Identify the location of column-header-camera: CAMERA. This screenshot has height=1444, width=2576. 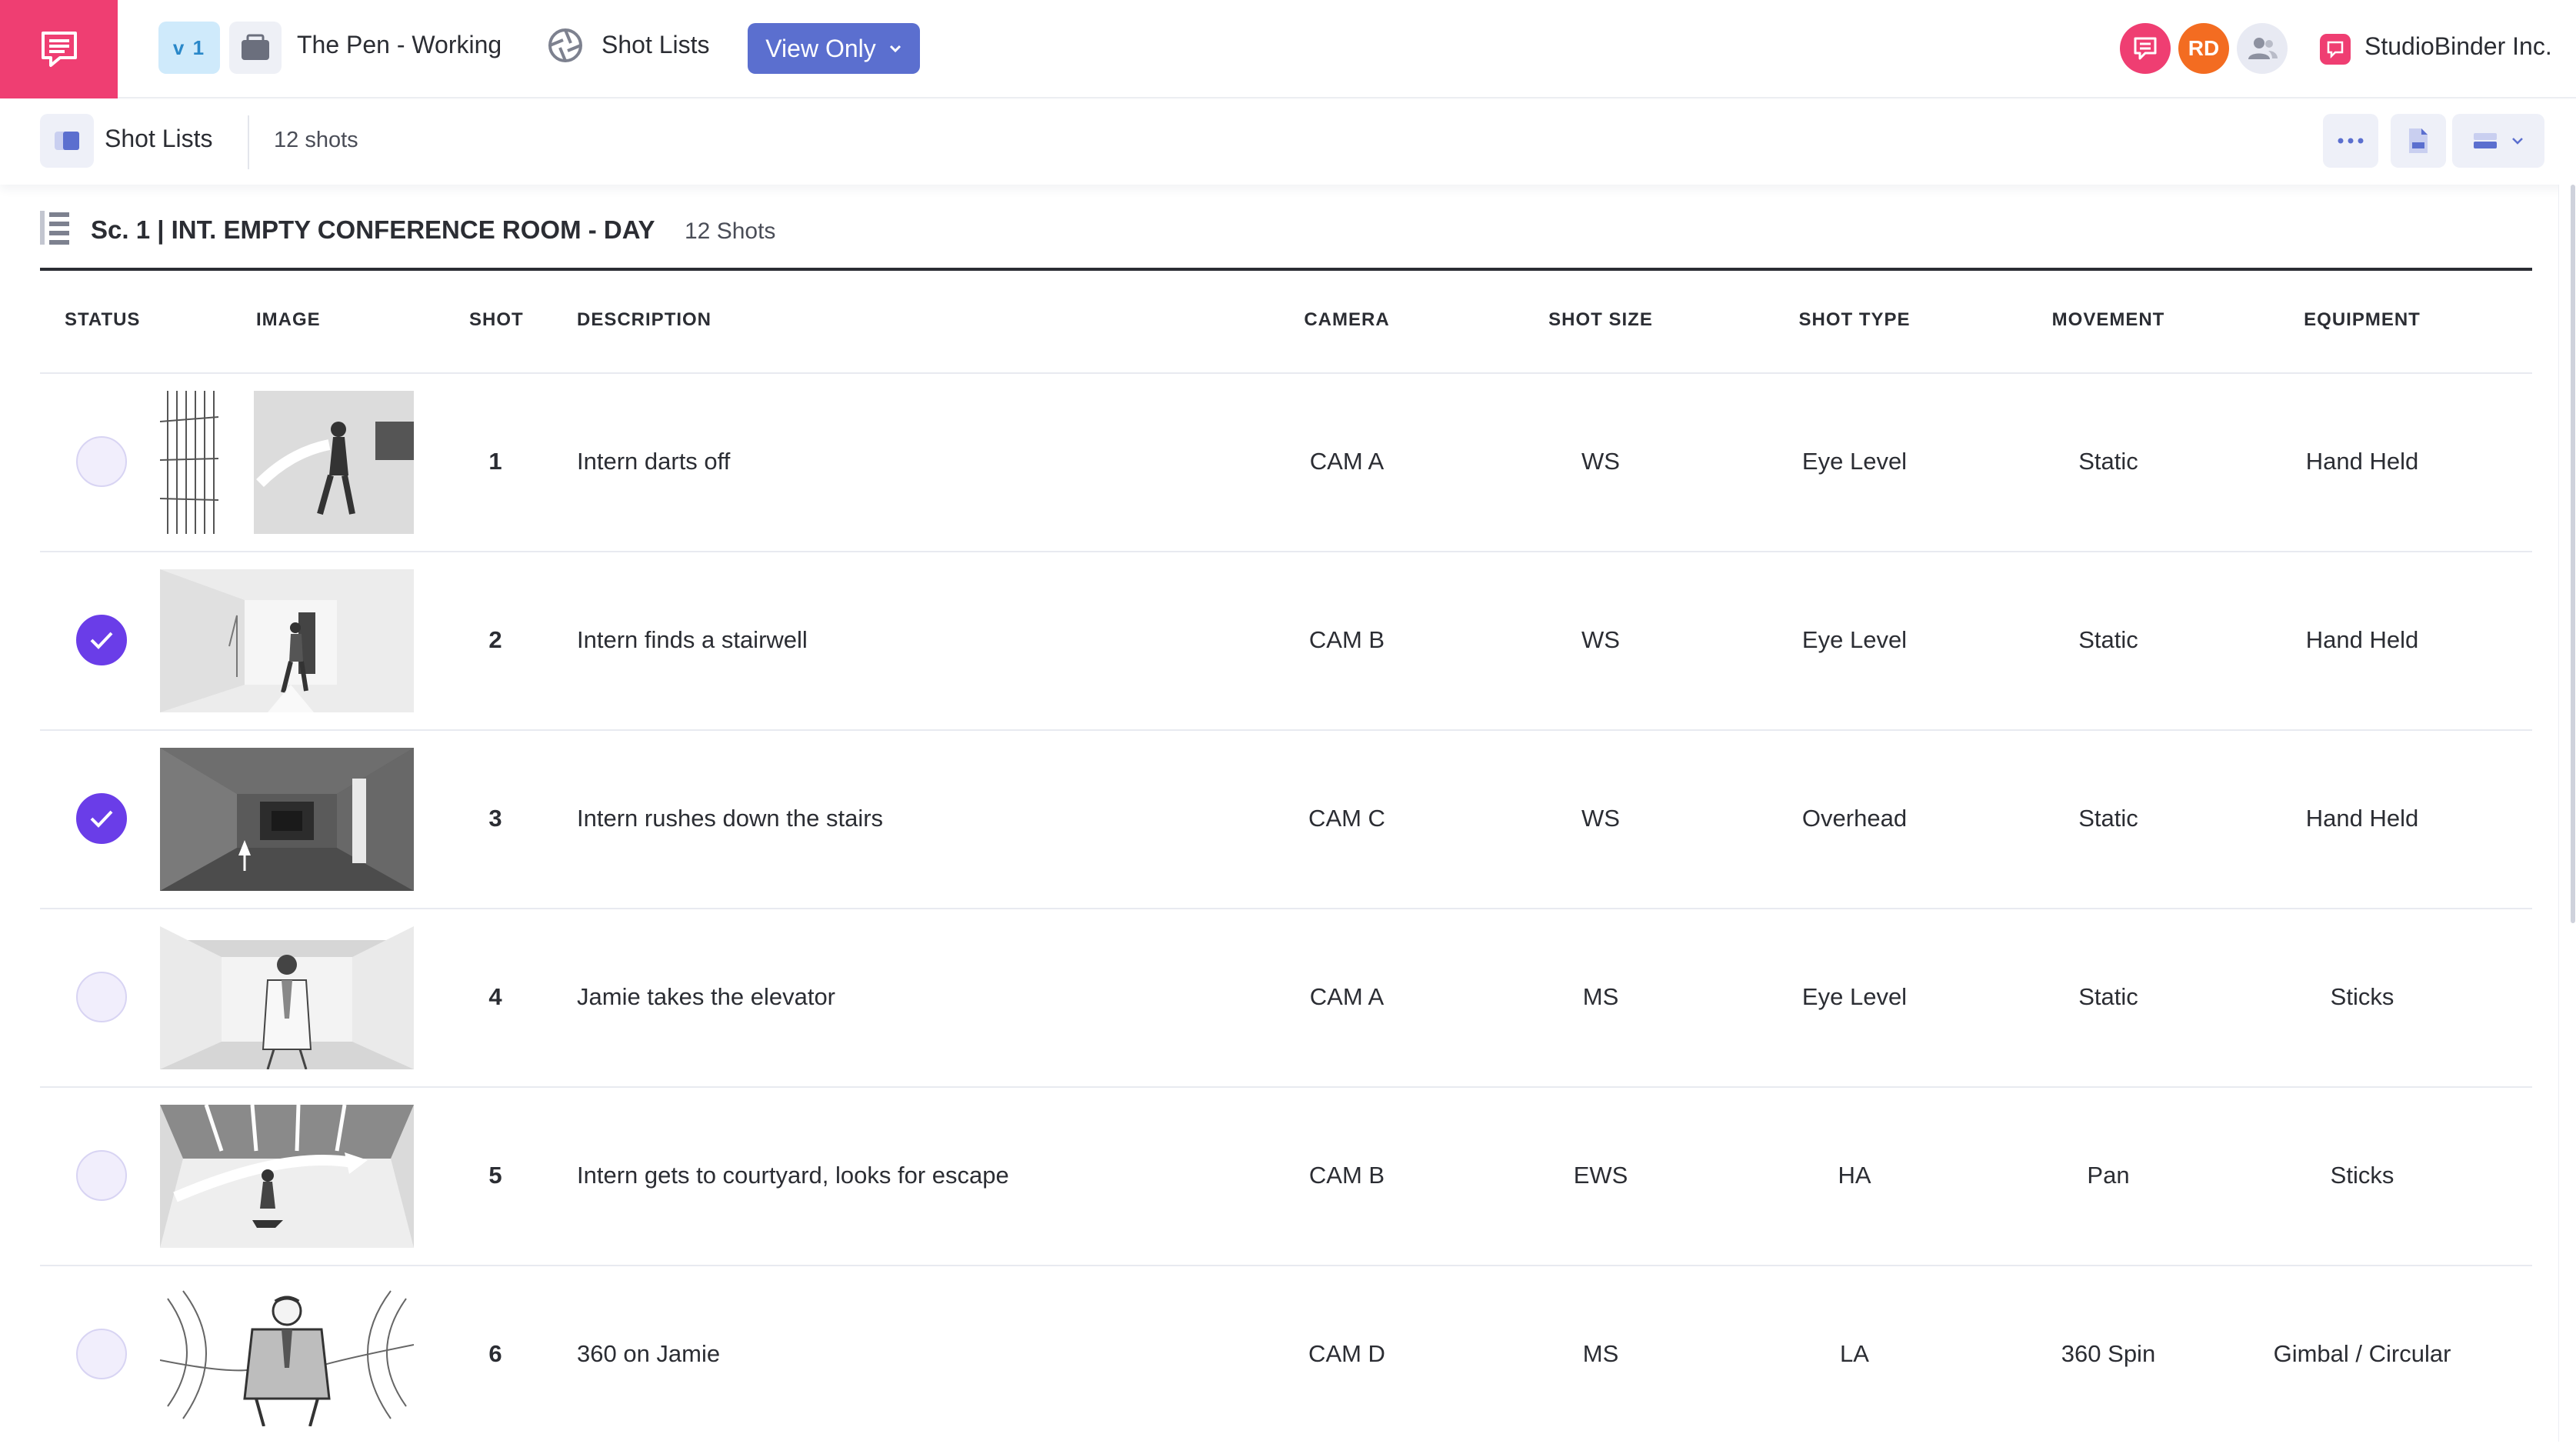
(1347, 319).